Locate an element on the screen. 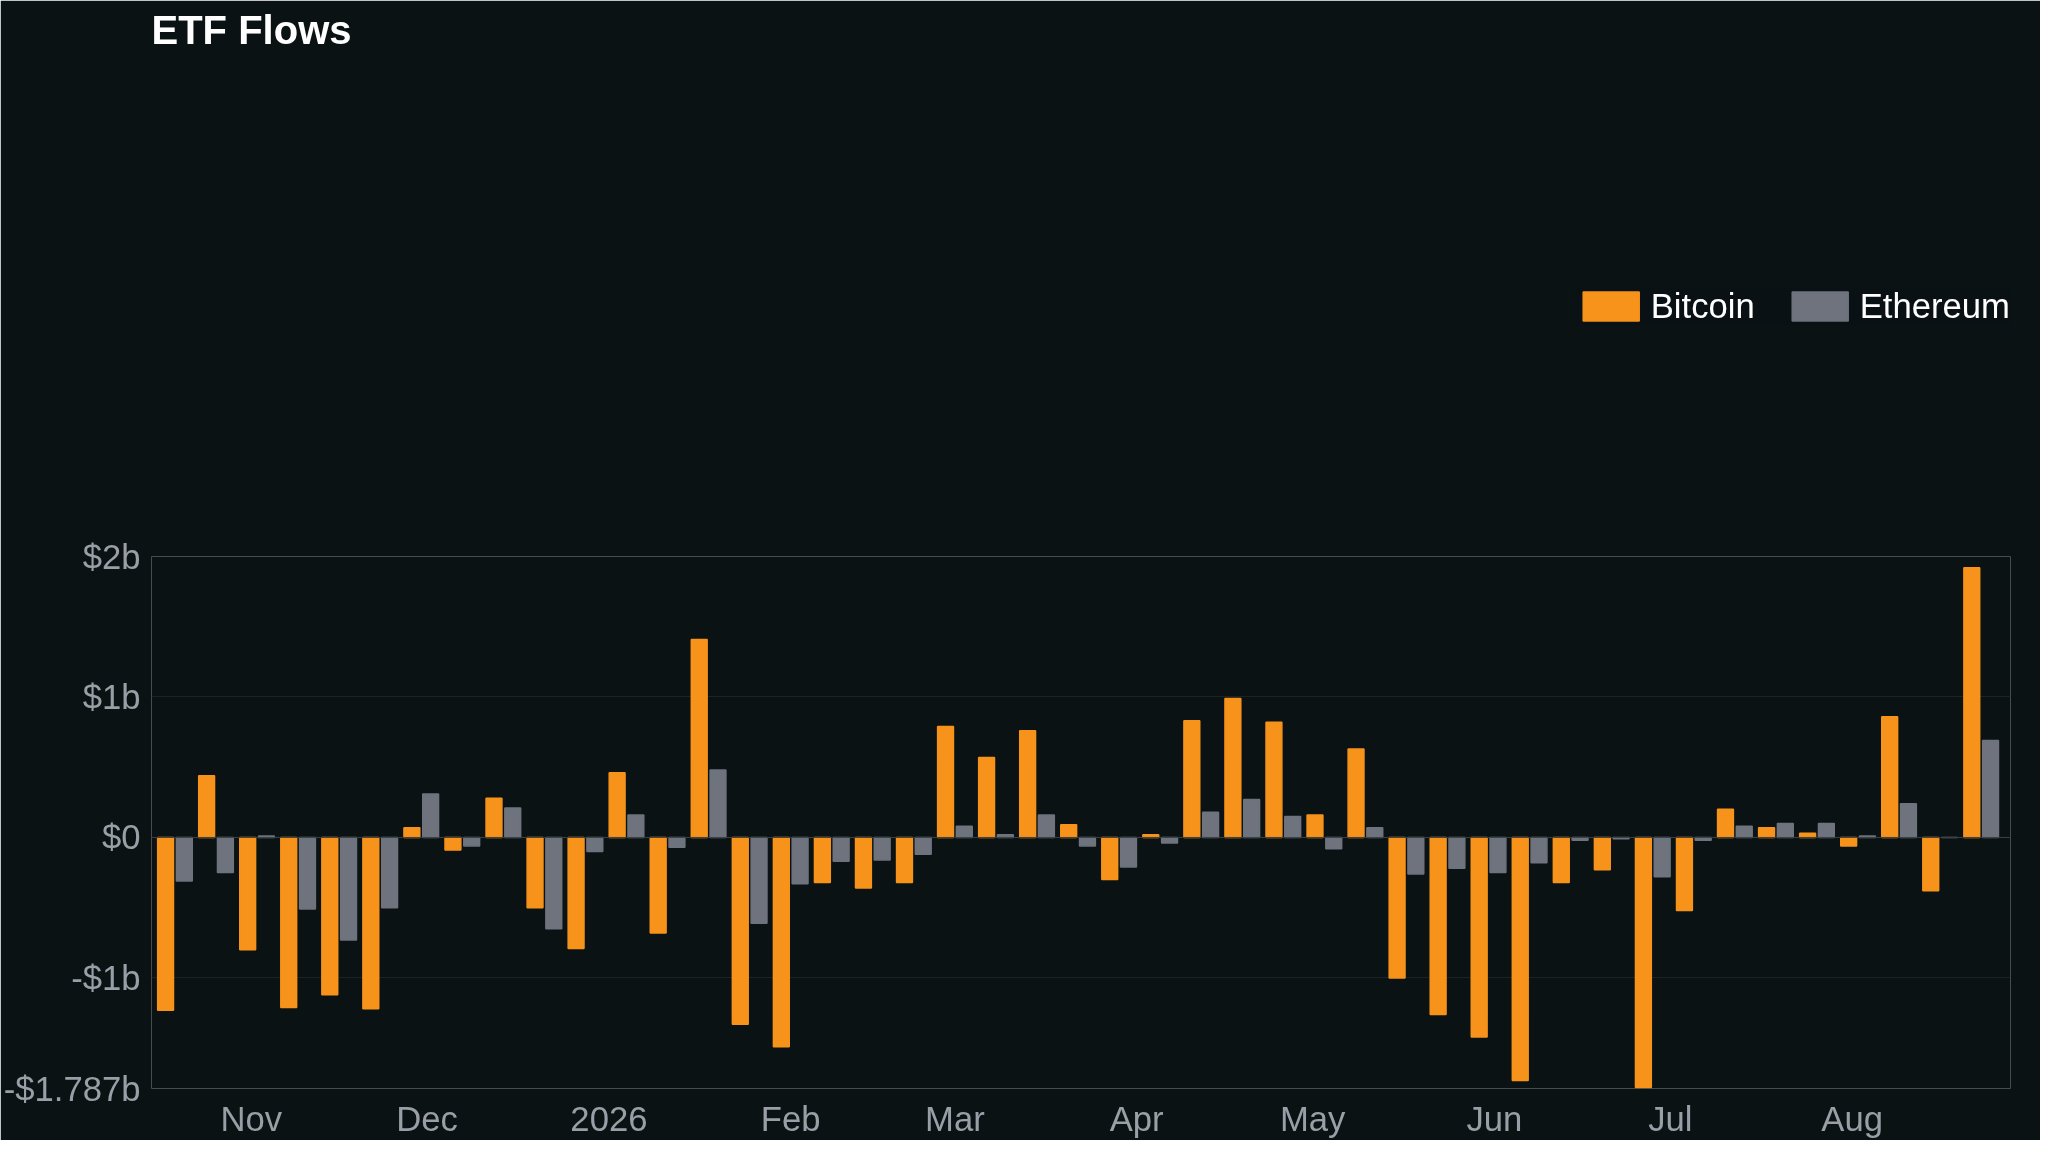 This screenshot has height=1152, width=2048. y-tick-label: -$1b is located at coordinates (106, 977).